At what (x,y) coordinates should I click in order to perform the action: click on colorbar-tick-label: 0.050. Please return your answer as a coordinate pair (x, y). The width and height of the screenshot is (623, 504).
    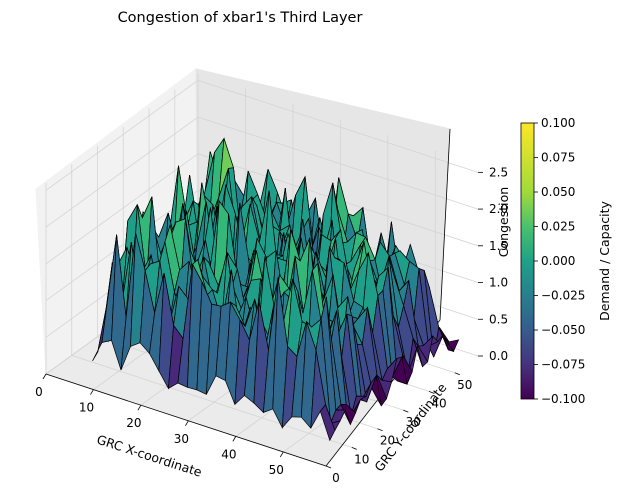
    Looking at the image, I should click on (558, 192).